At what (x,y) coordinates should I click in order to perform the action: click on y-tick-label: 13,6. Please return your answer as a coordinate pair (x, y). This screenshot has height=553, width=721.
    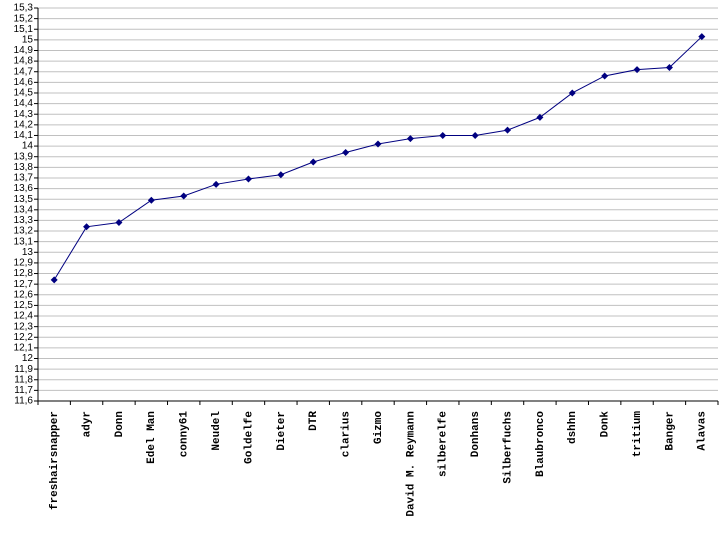
    Looking at the image, I should click on (24, 188).